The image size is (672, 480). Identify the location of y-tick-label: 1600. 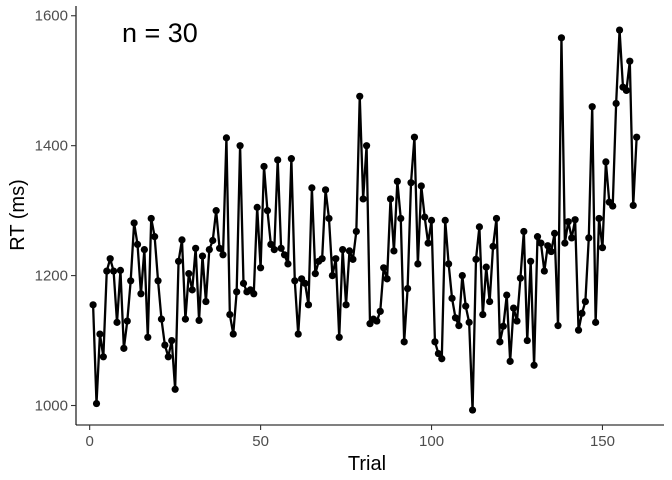
(51, 16).